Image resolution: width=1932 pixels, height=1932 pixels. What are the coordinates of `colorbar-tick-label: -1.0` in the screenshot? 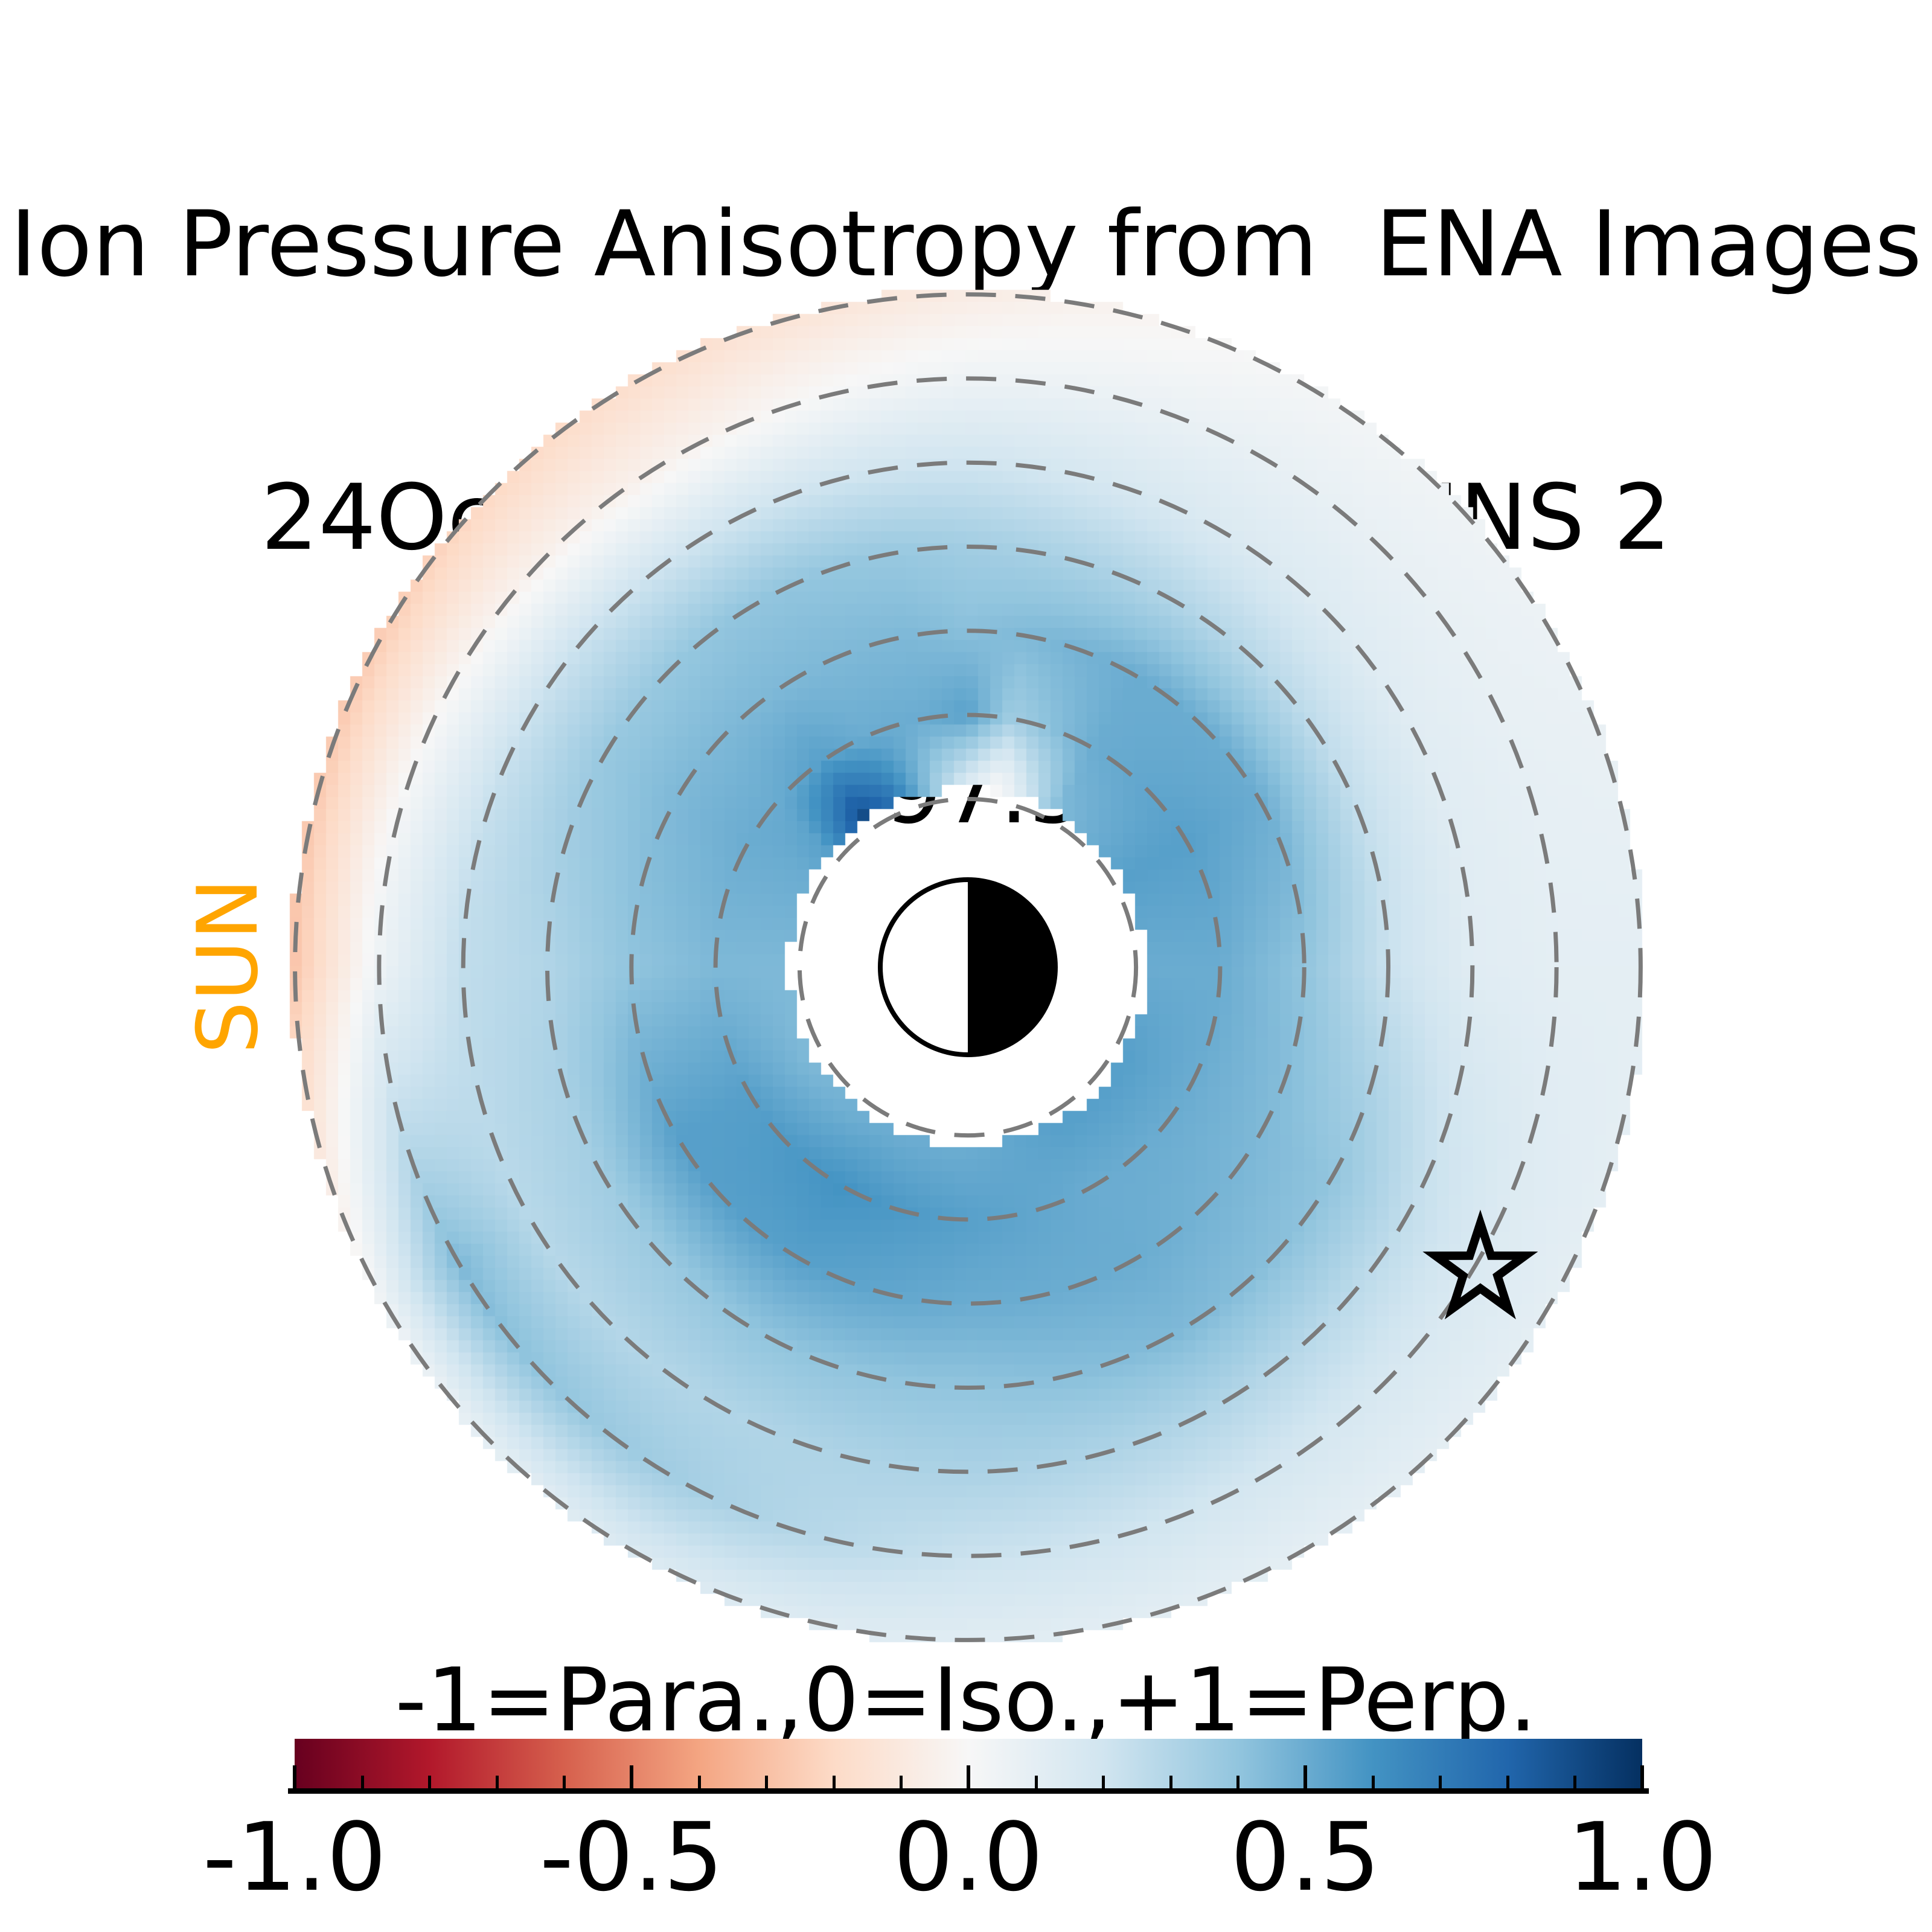 It's located at (294, 1857).